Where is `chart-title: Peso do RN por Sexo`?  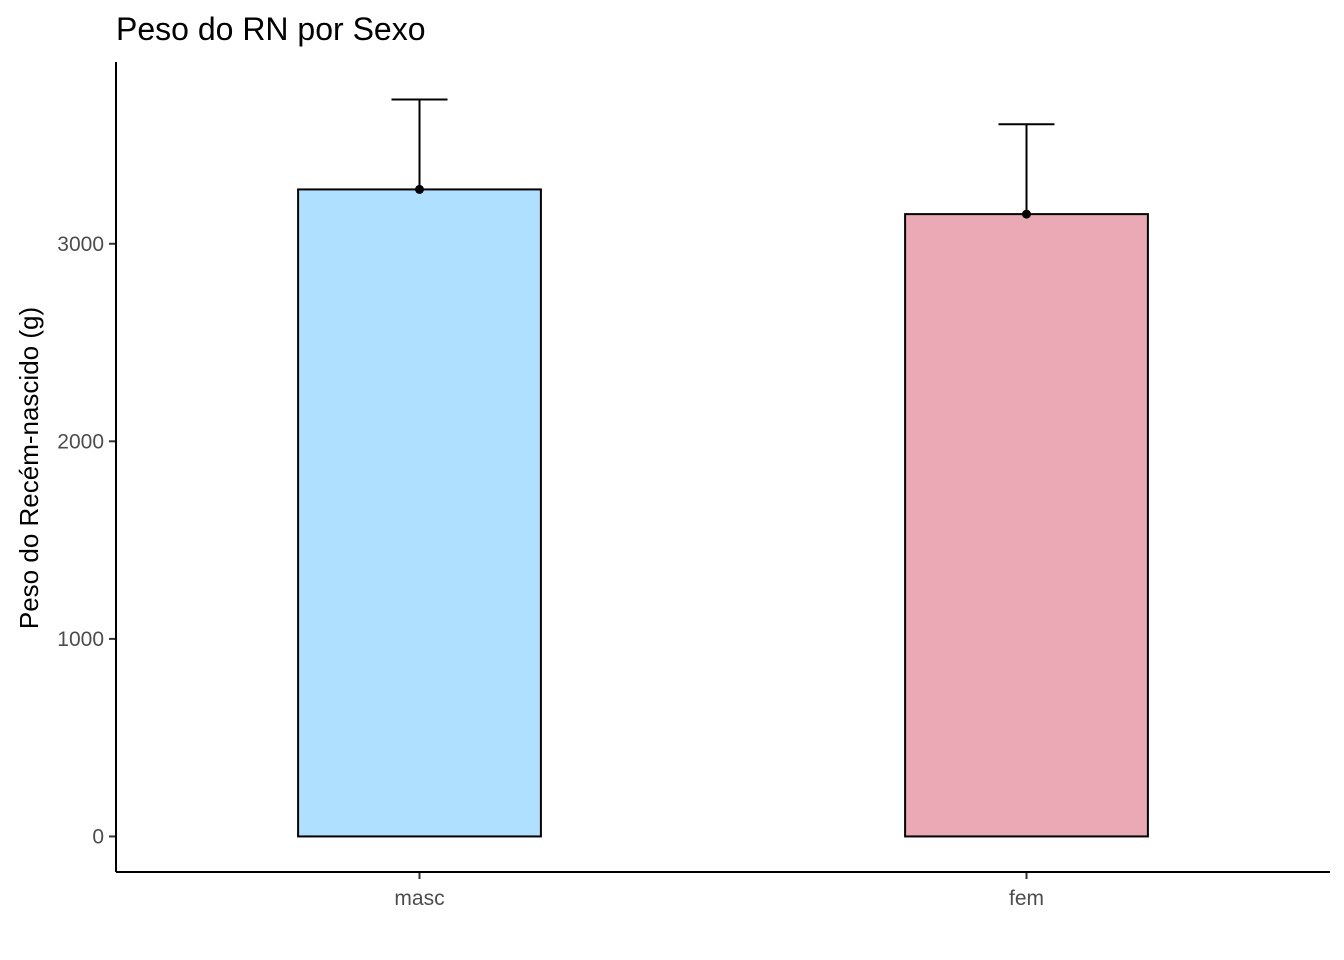 chart-title: Peso do RN por Sexo is located at coordinates (271, 29).